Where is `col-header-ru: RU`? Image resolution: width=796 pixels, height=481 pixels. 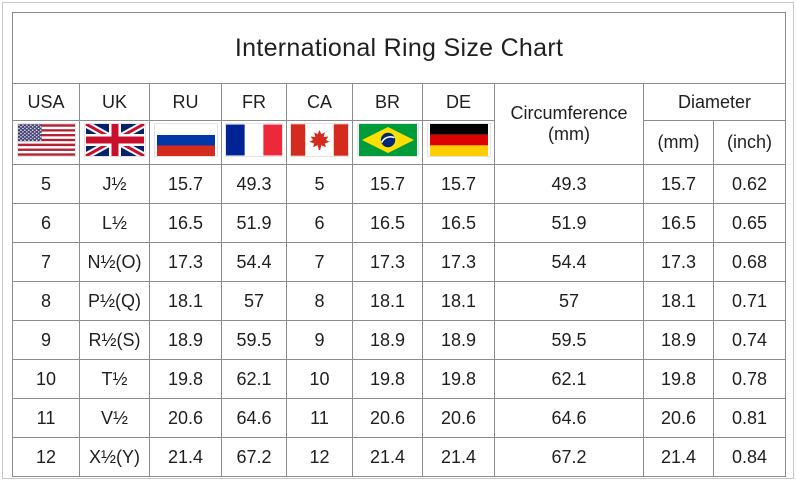 col-header-ru: RU is located at coordinates (185, 102).